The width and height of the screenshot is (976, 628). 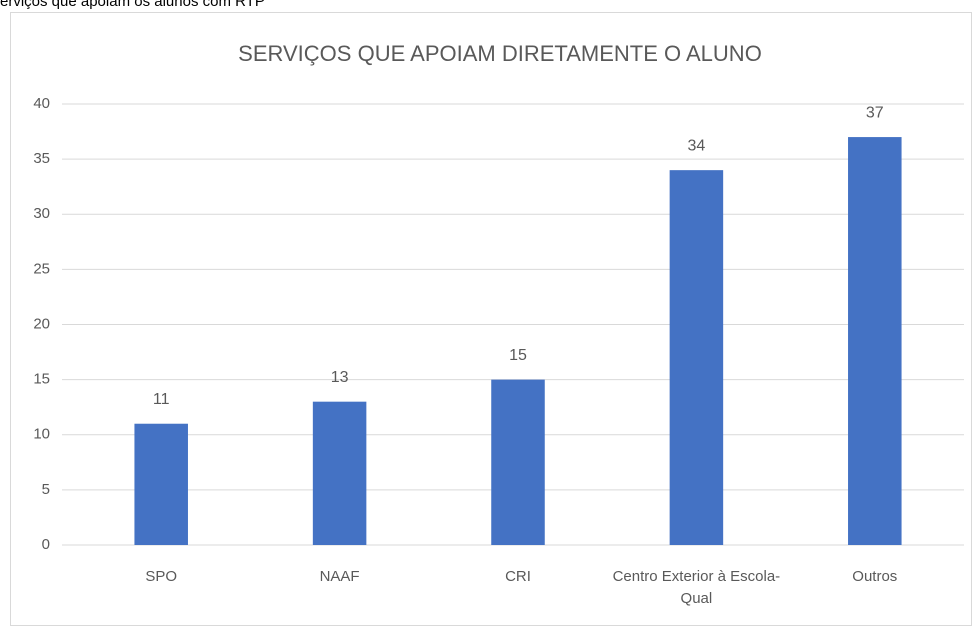 What do you see at coordinates (696, 587) in the screenshot?
I see `x-tick-label: Centro Exterior à Escola-Qual` at bounding box center [696, 587].